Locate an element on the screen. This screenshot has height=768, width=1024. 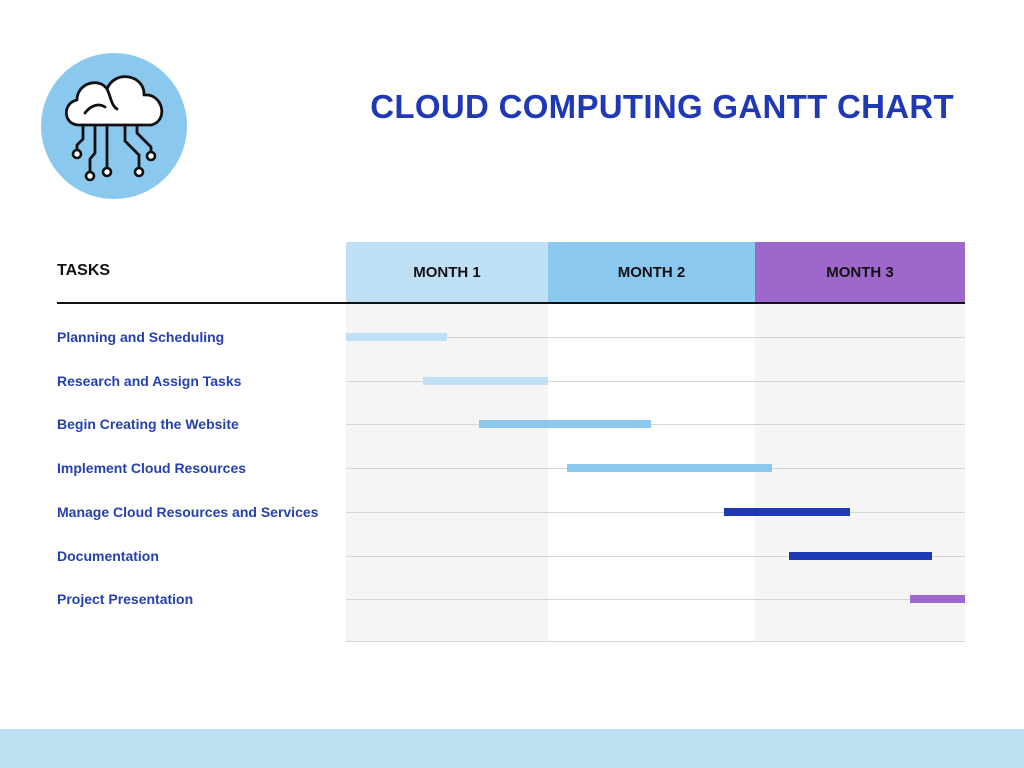
task-label: Documentation is located at coordinates (108, 556).